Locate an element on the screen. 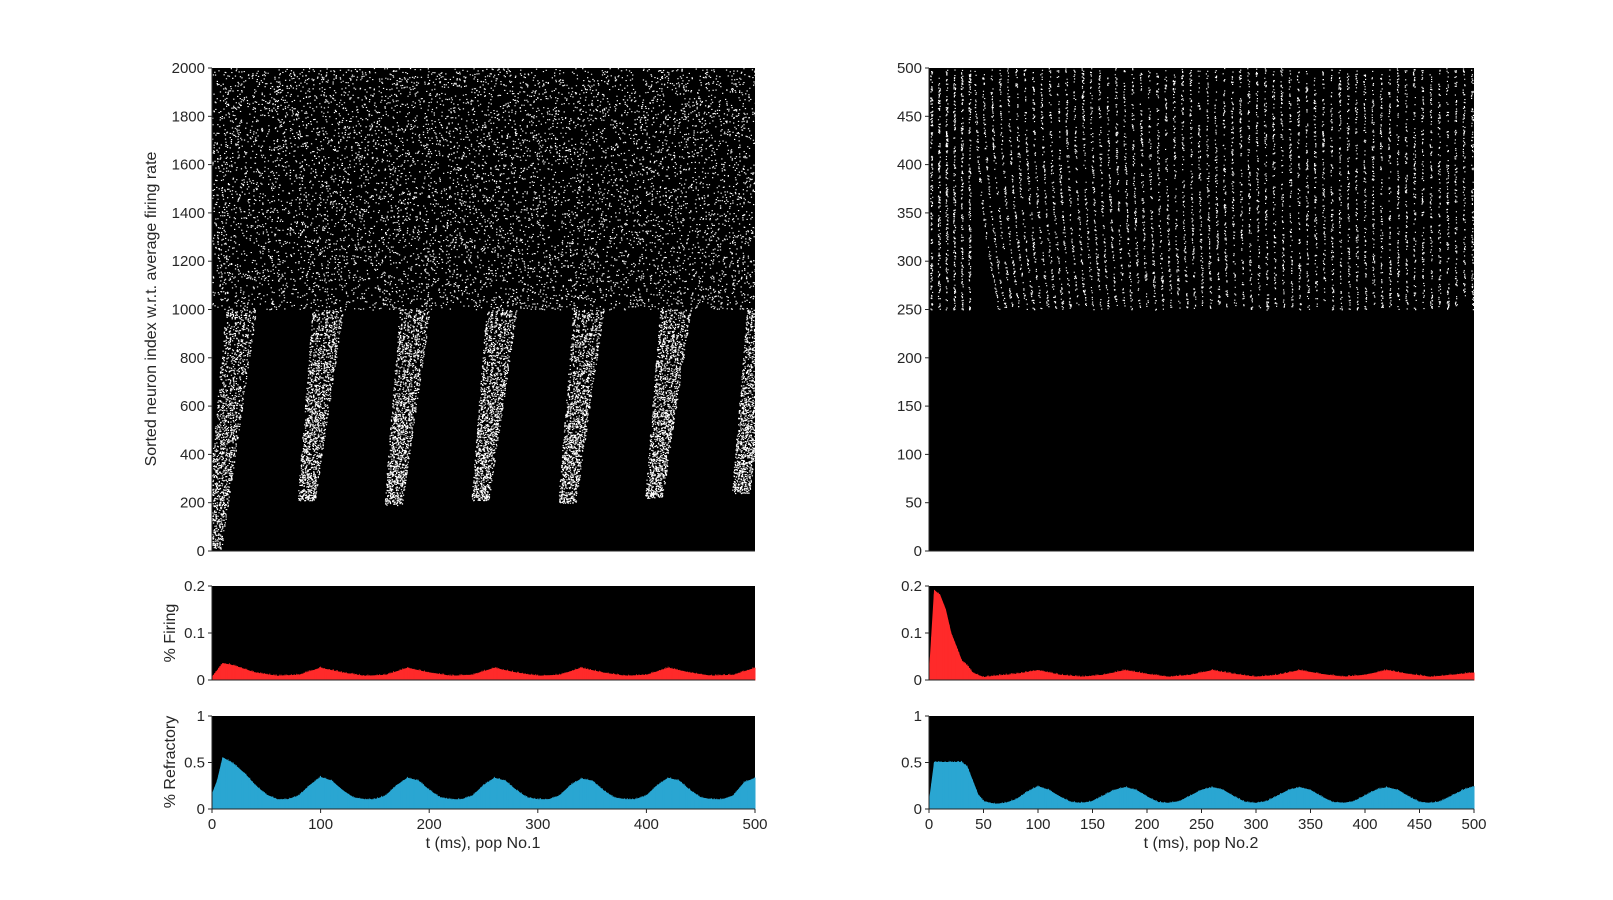  y-tick-label: 1200 is located at coordinates (188, 261).